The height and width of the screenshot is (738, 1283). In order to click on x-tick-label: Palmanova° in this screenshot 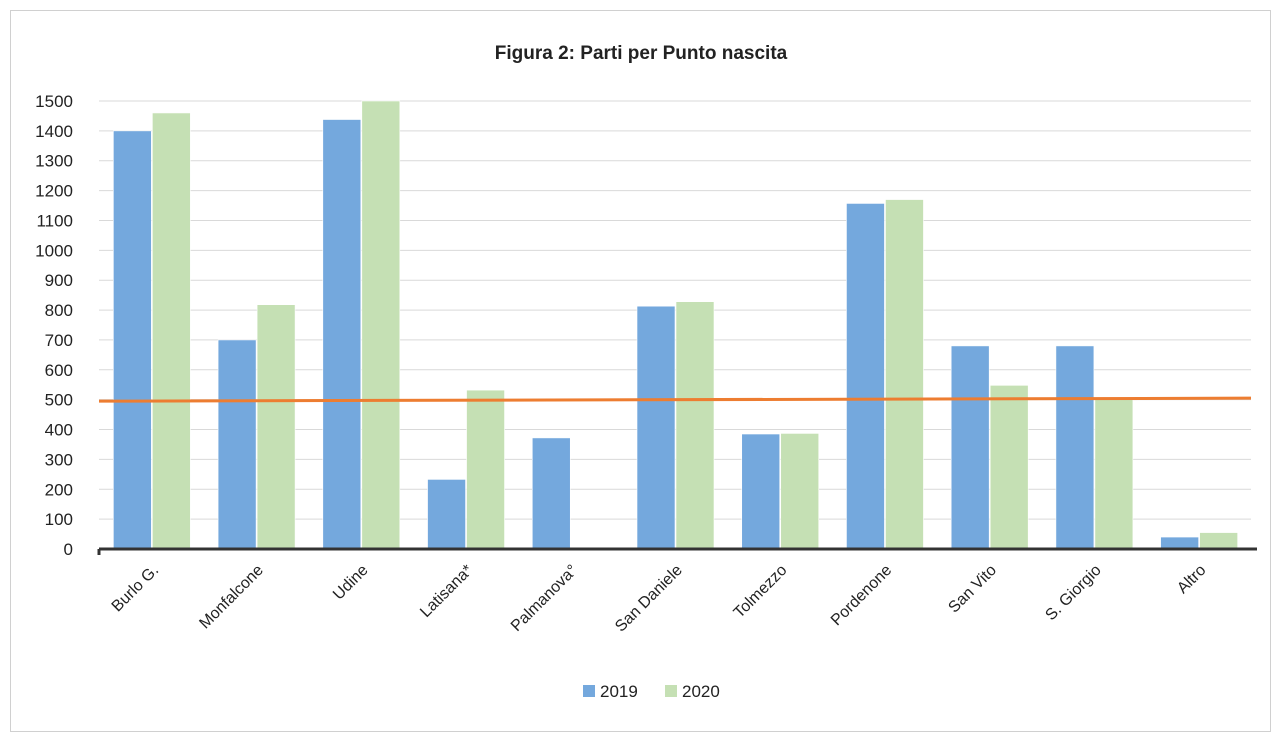, I will do `click(544, 598)`.